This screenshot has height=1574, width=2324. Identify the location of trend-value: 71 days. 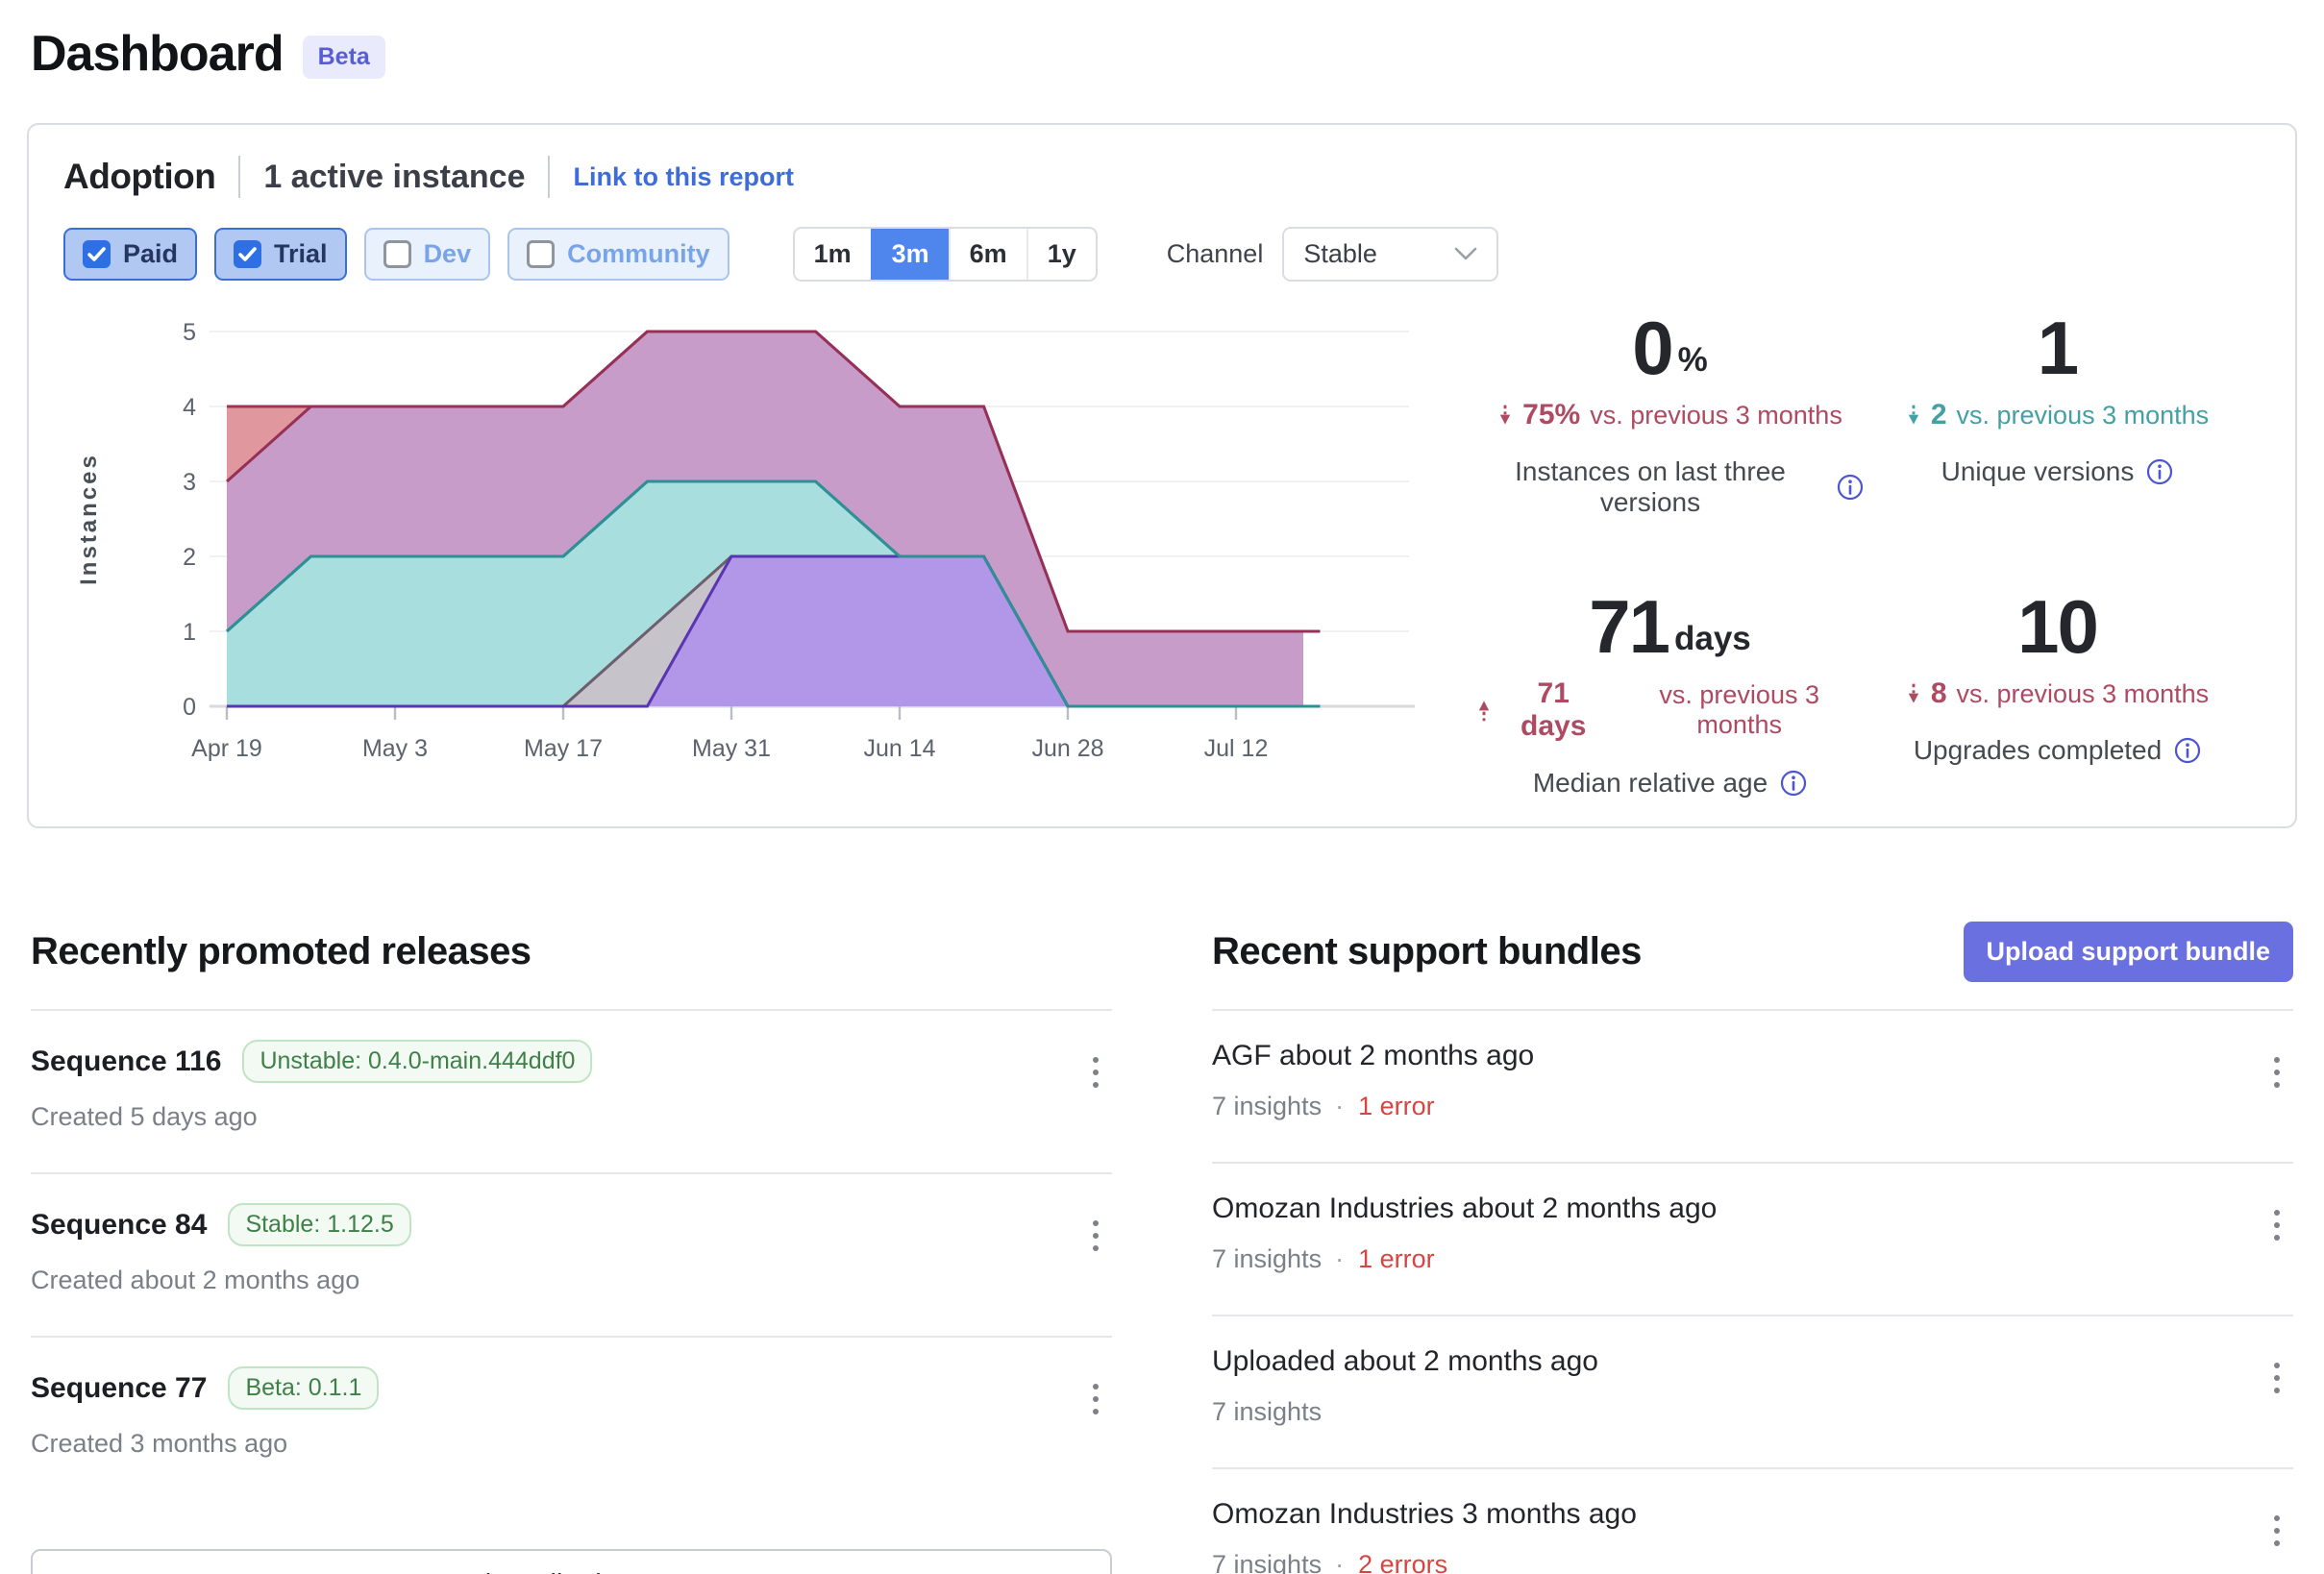
(1553, 709).